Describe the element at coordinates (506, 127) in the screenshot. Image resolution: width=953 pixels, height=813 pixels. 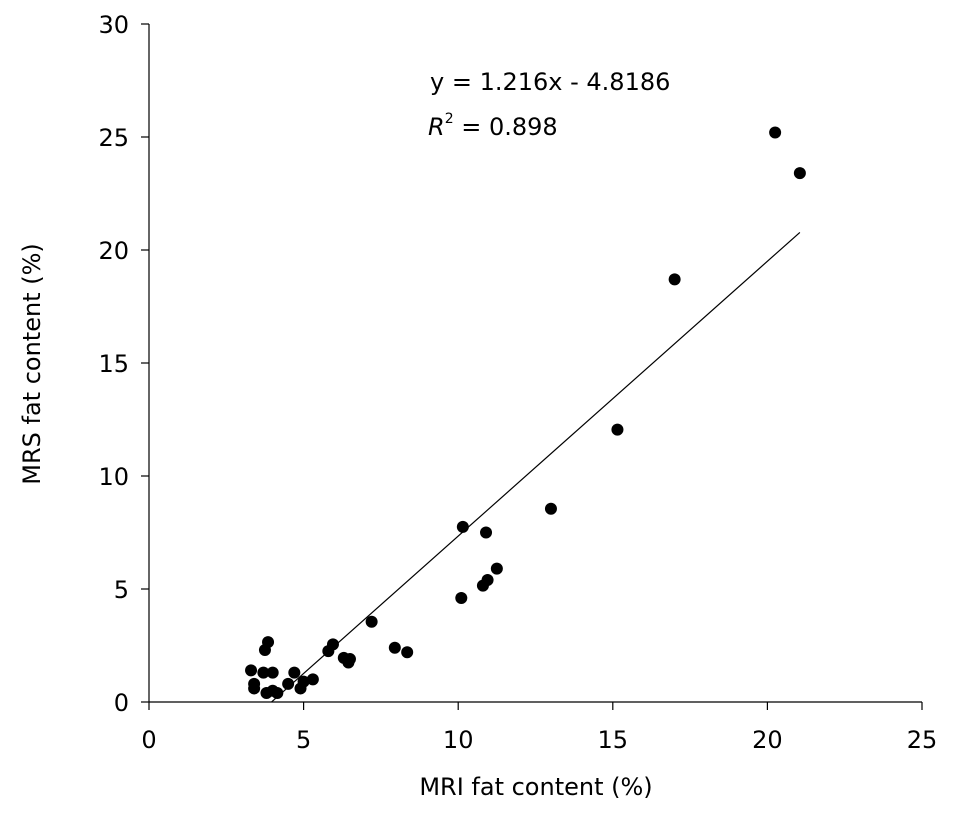
I see `r-squared-value: = 0.898` at that location.